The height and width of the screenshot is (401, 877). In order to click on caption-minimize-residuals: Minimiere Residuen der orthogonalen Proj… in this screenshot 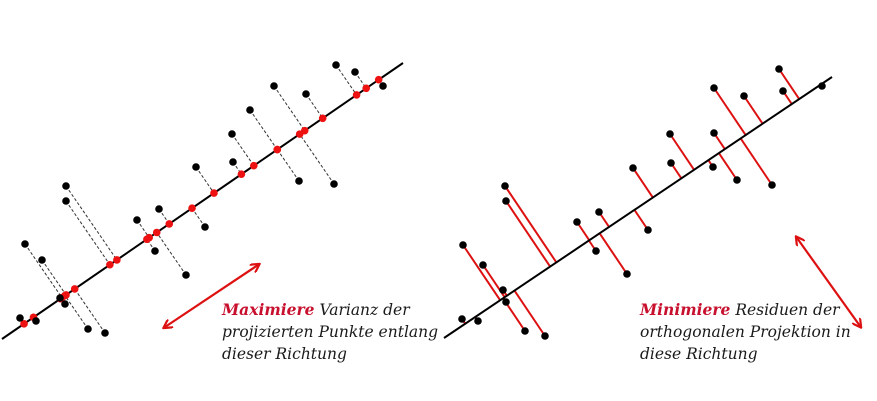, I will do `click(745, 332)`.